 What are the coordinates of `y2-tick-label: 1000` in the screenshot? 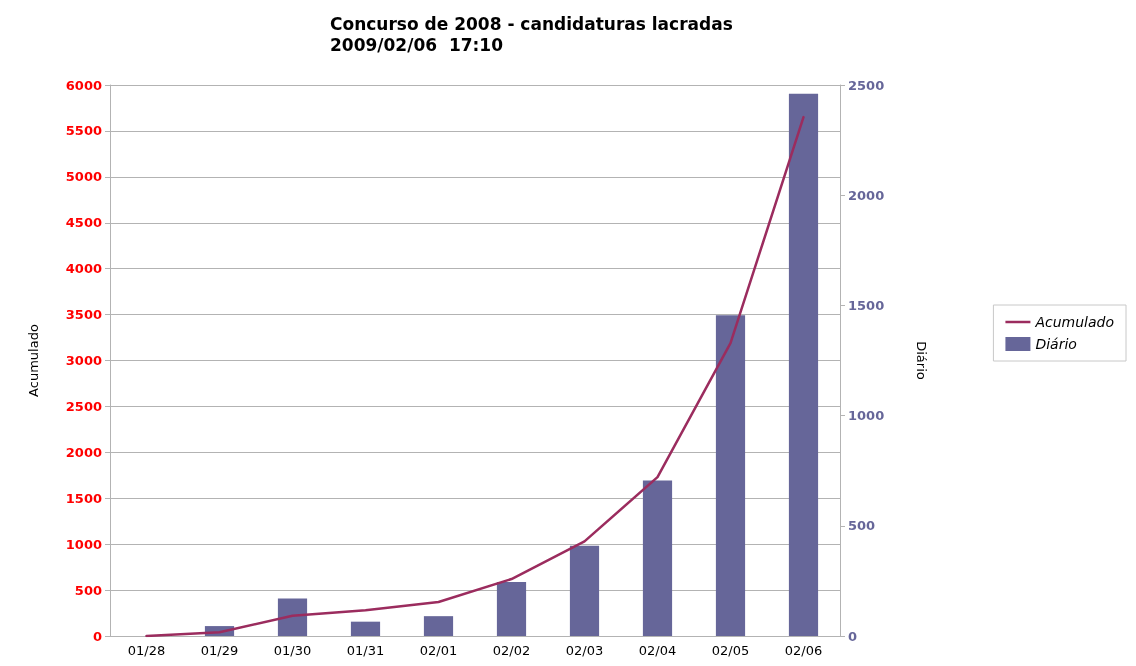 It's located at (866, 416).